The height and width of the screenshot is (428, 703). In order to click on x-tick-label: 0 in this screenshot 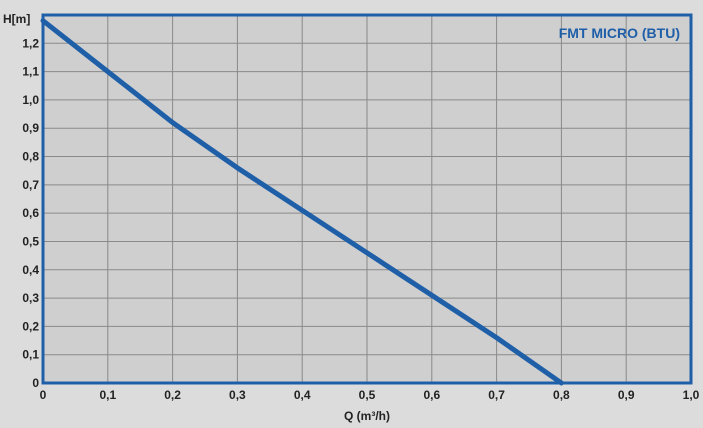, I will do `click(43, 395)`.